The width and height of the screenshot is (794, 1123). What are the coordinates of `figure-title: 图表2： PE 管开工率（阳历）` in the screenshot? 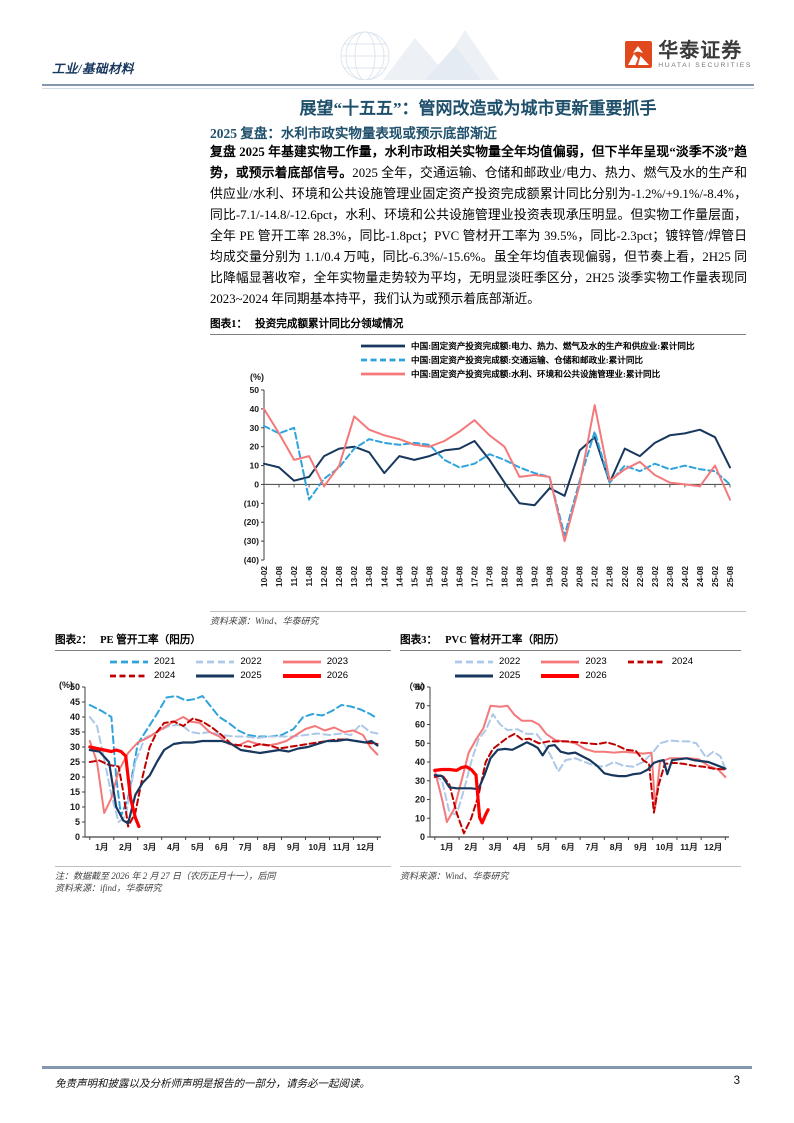 It's located at (223, 641).